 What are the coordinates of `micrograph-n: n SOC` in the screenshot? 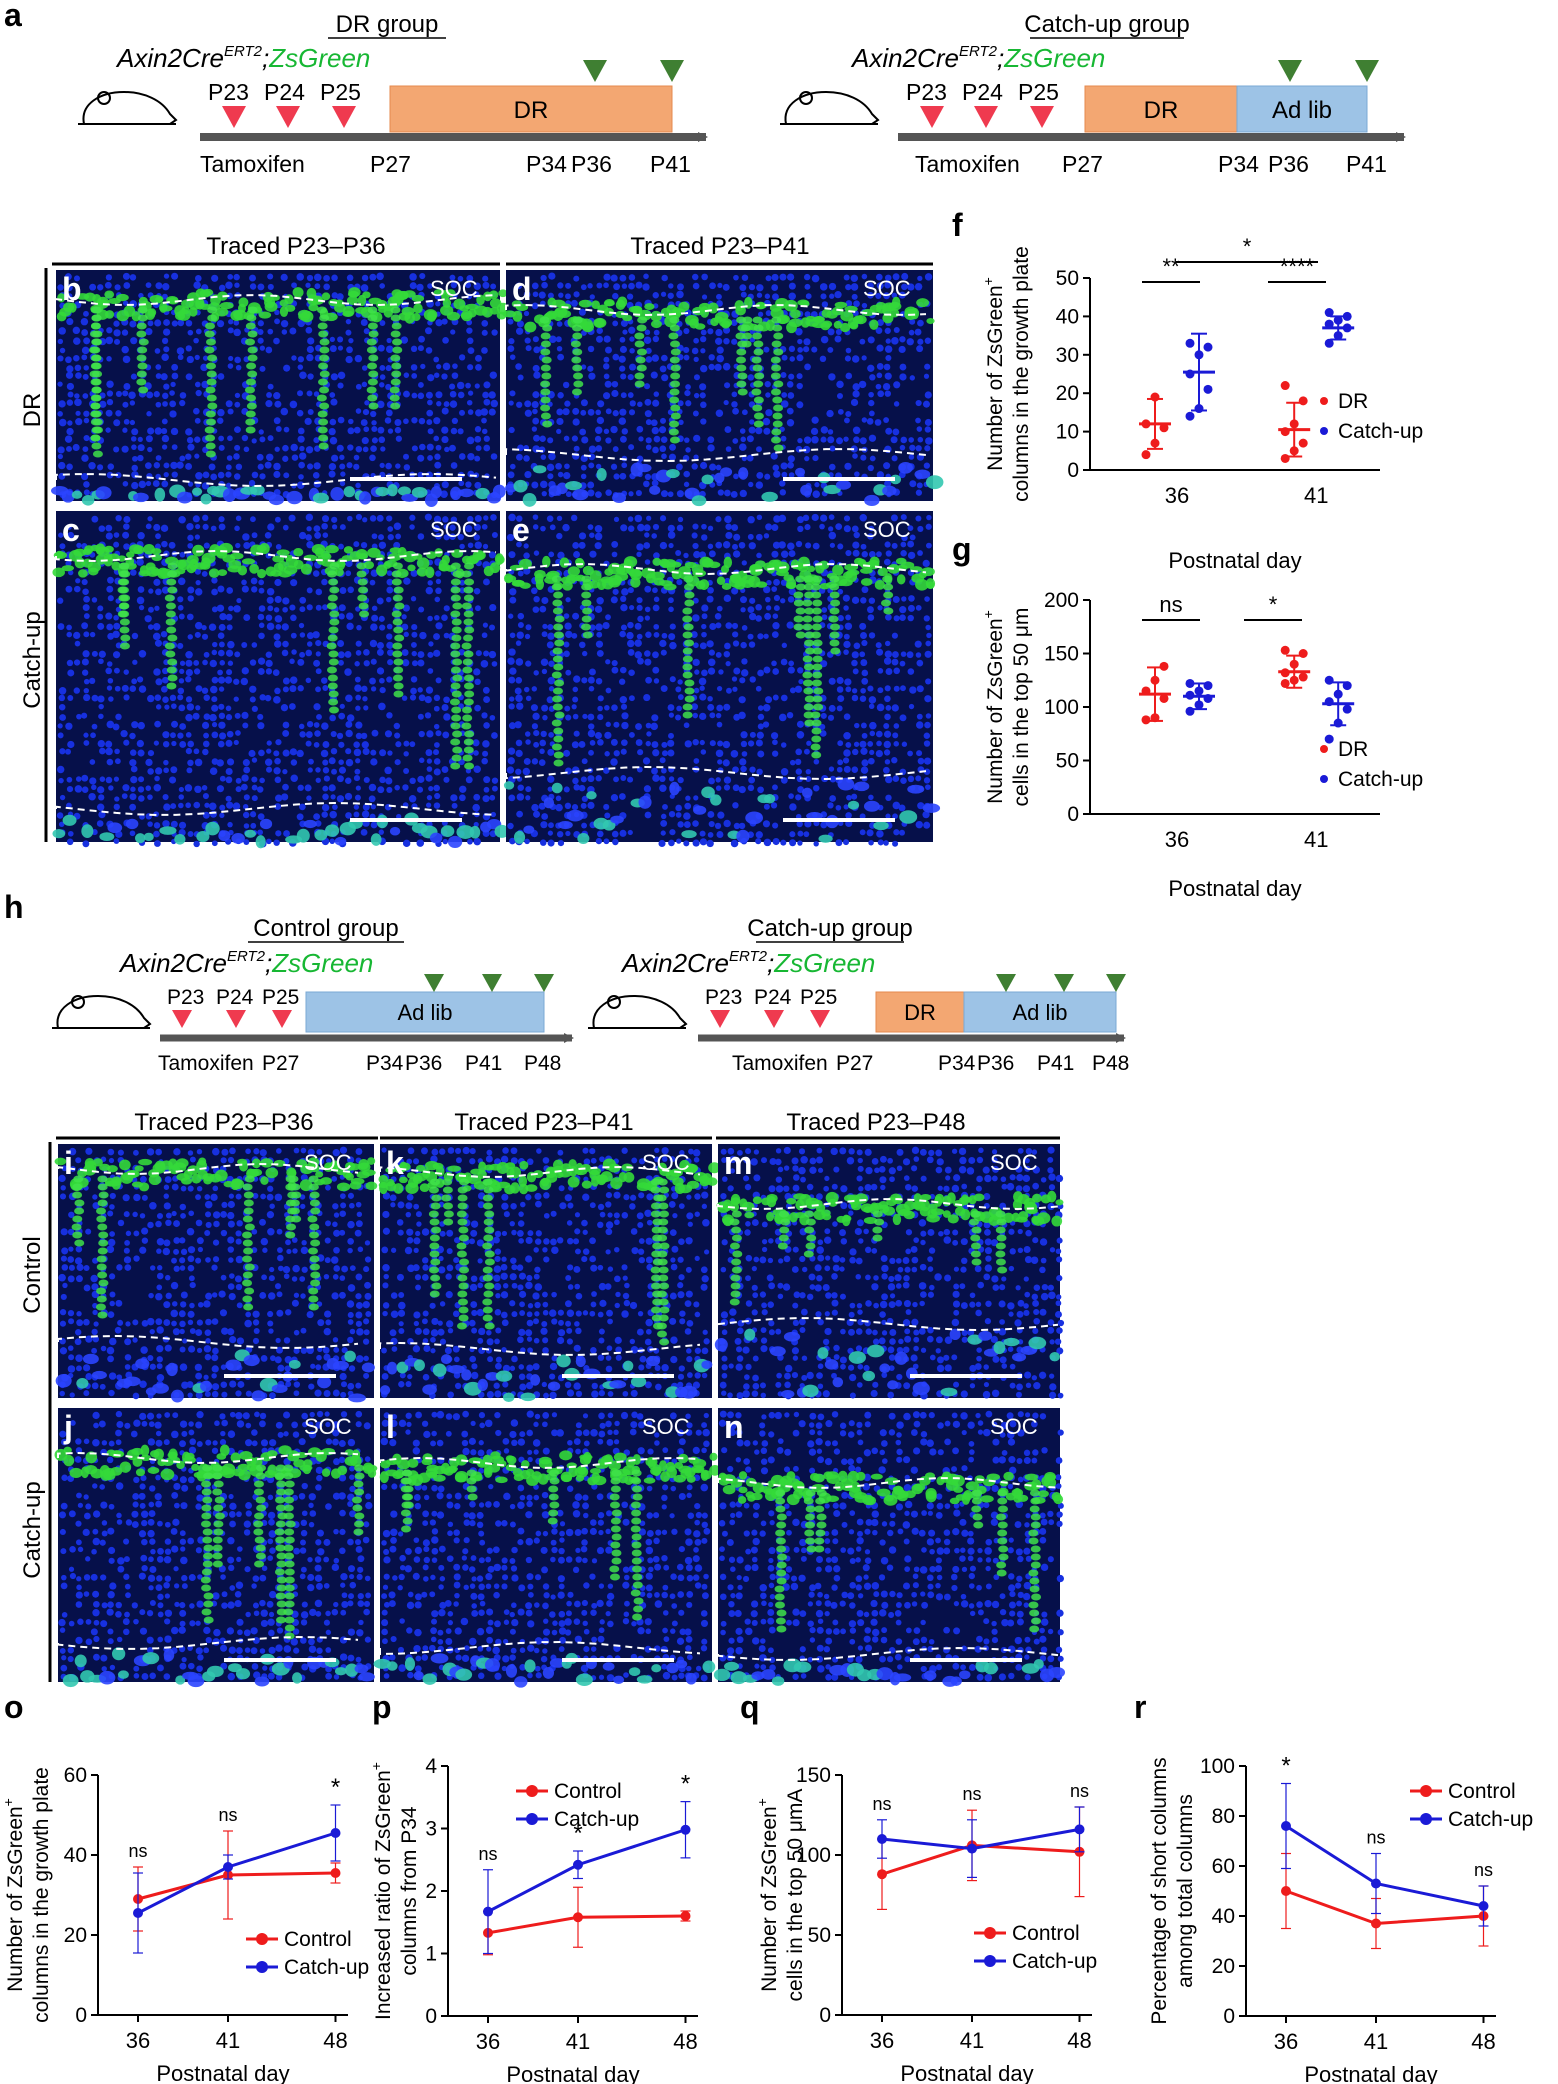 It's located at (889, 1547).